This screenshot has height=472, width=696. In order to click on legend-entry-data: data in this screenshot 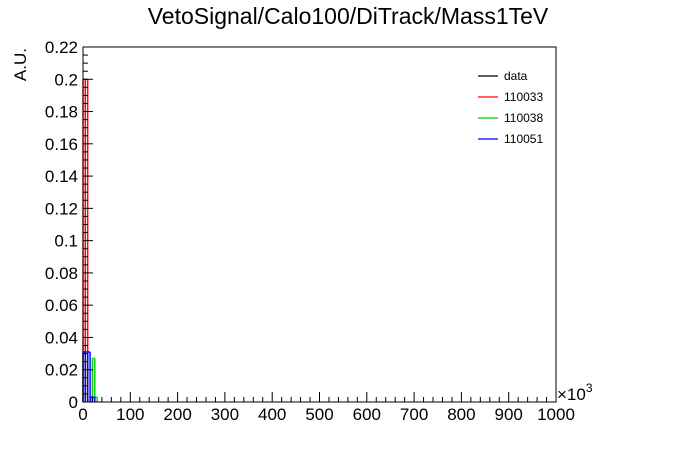, I will do `click(503, 76)`.